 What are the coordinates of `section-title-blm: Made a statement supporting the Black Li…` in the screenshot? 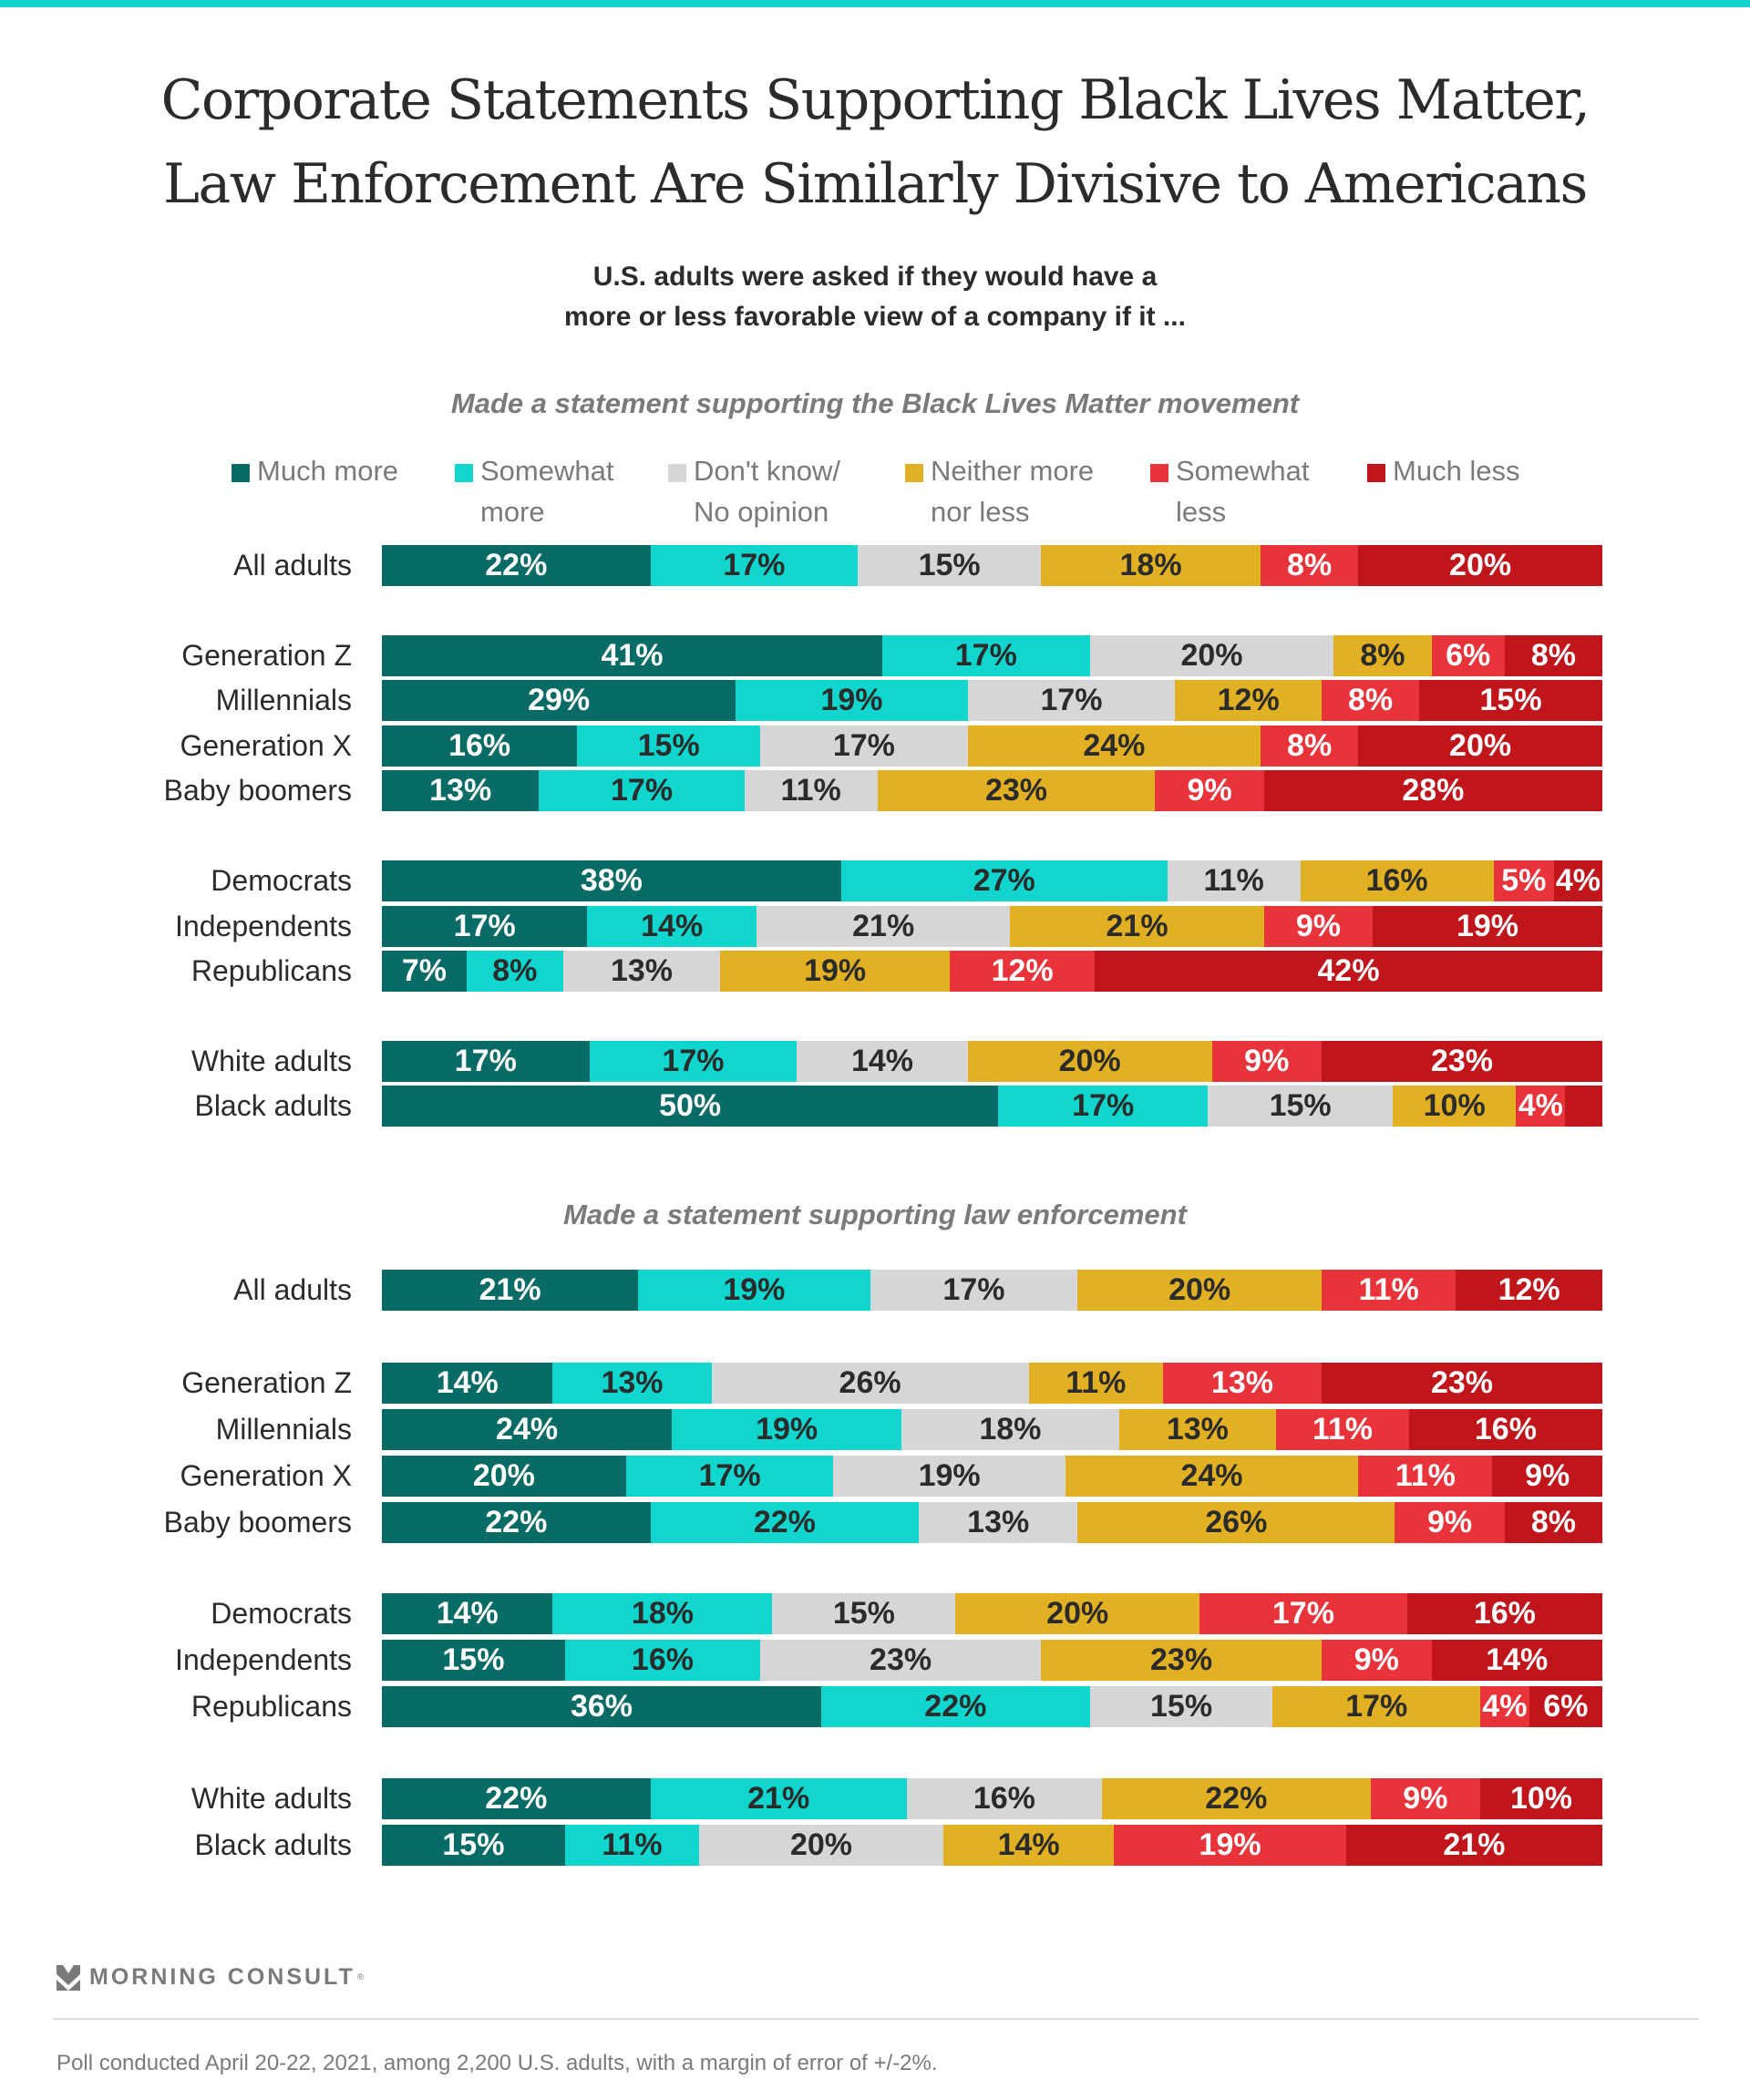 It's located at (875, 403).